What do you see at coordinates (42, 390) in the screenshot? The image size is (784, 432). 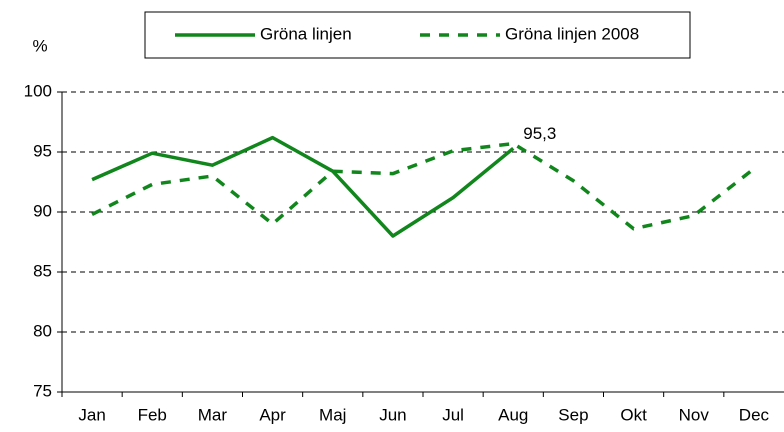 I see `y-tick-label: 75` at bounding box center [42, 390].